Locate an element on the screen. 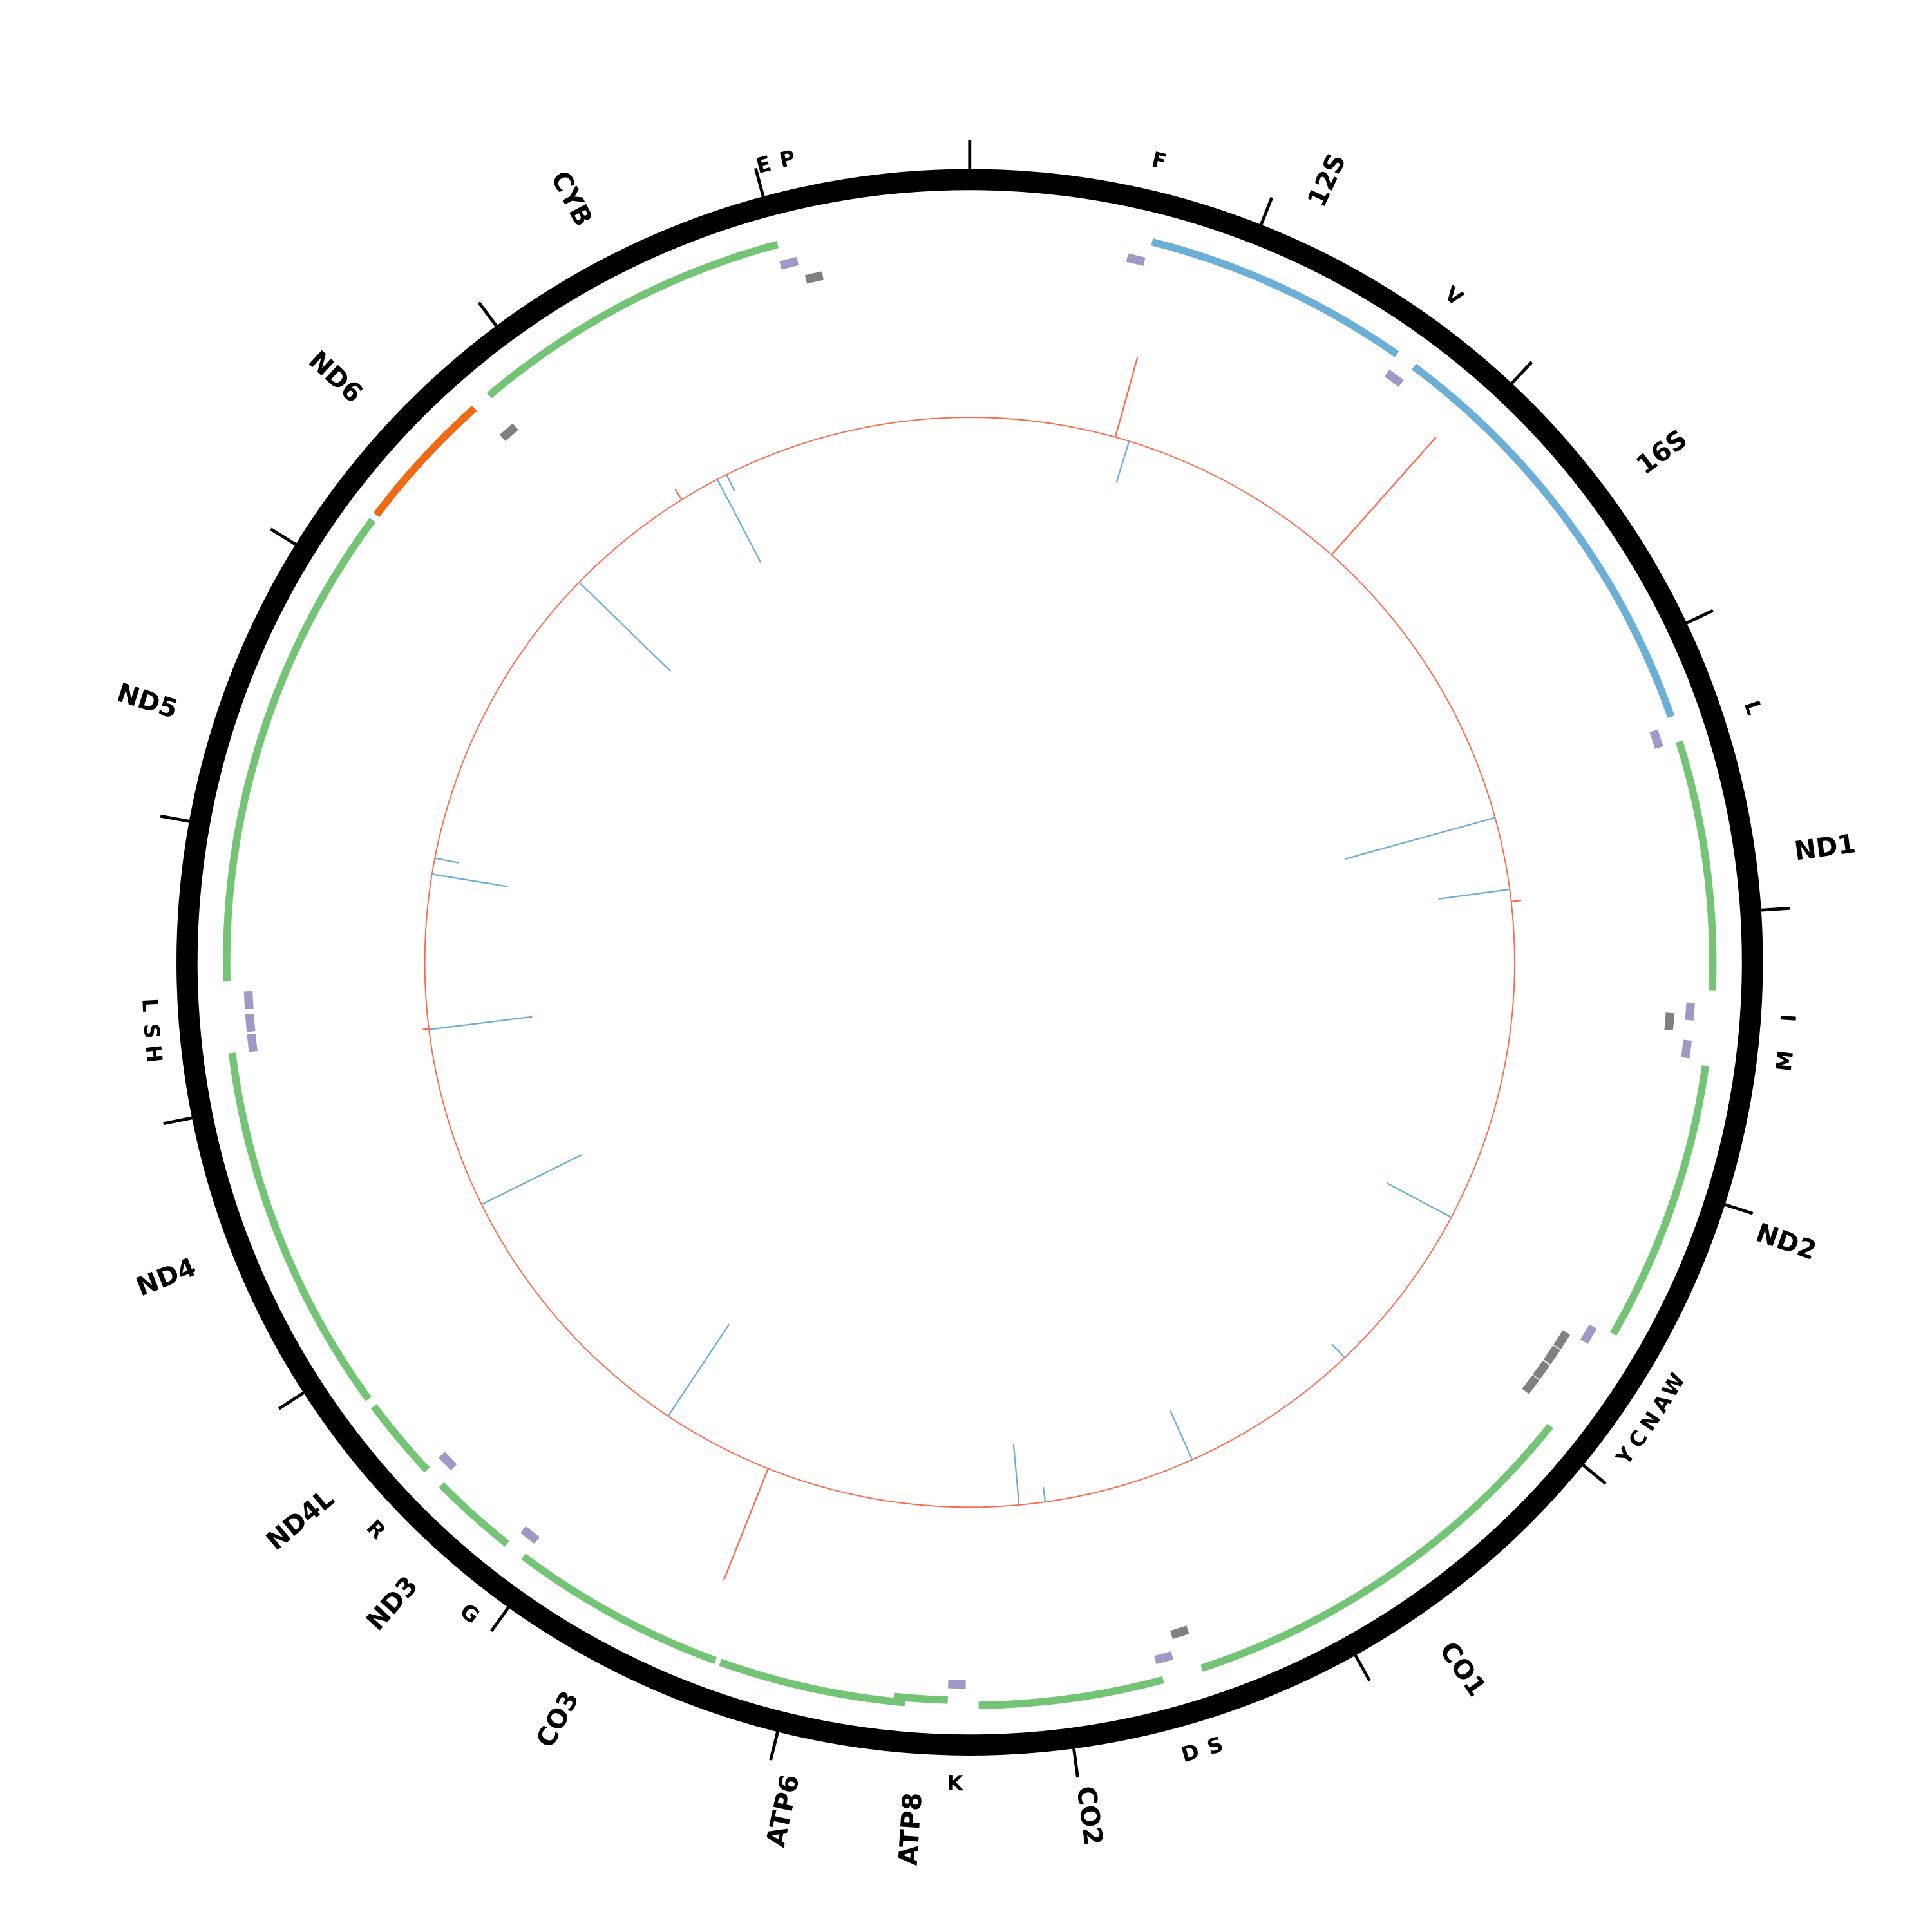 The image size is (1932, 1932). gene-label: CYB is located at coordinates (571, 199).